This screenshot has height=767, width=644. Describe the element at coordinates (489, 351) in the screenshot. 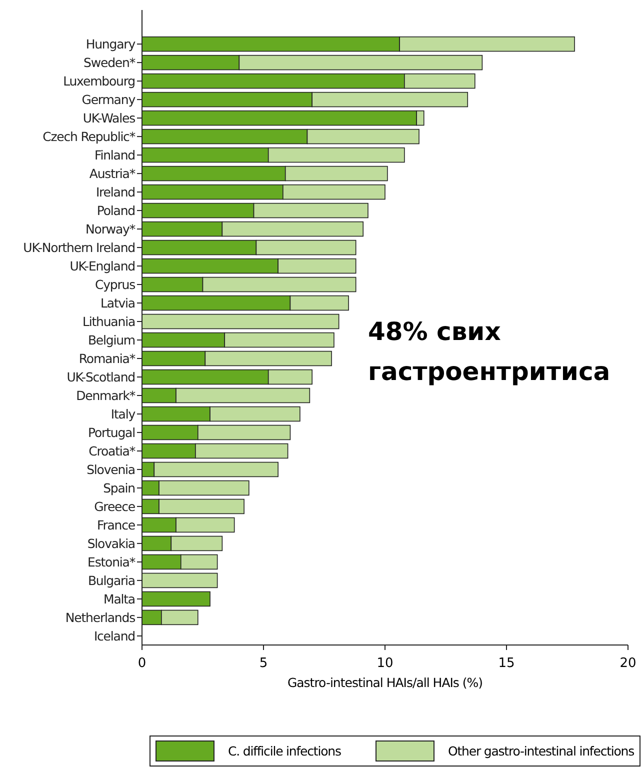

I see `annotation: 48% свих гастроентритиса` at that location.